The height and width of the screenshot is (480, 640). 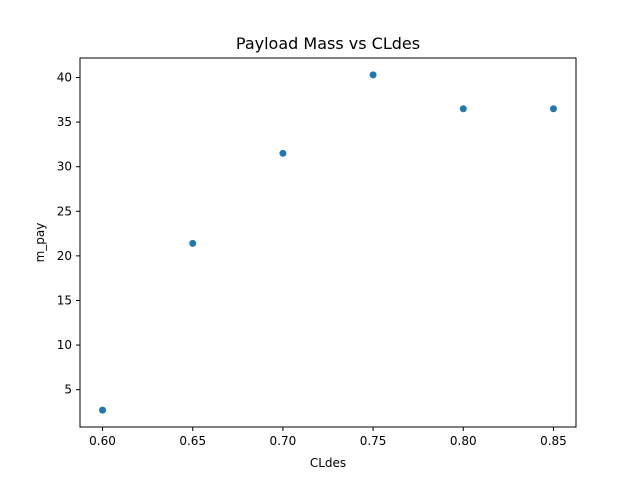 I want to click on y-tick-label: 15, so click(x=64, y=300).